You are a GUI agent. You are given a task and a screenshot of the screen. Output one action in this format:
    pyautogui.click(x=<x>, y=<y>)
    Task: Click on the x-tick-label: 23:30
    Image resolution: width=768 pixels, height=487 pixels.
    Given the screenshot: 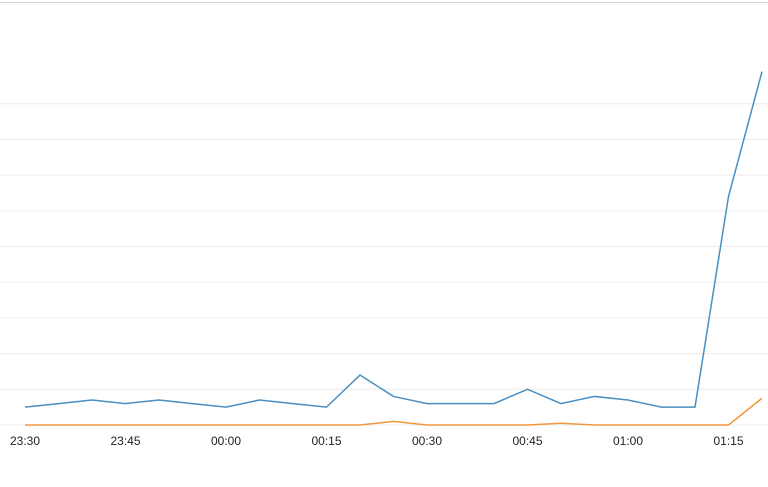 What is the action you would take?
    pyautogui.click(x=25, y=441)
    